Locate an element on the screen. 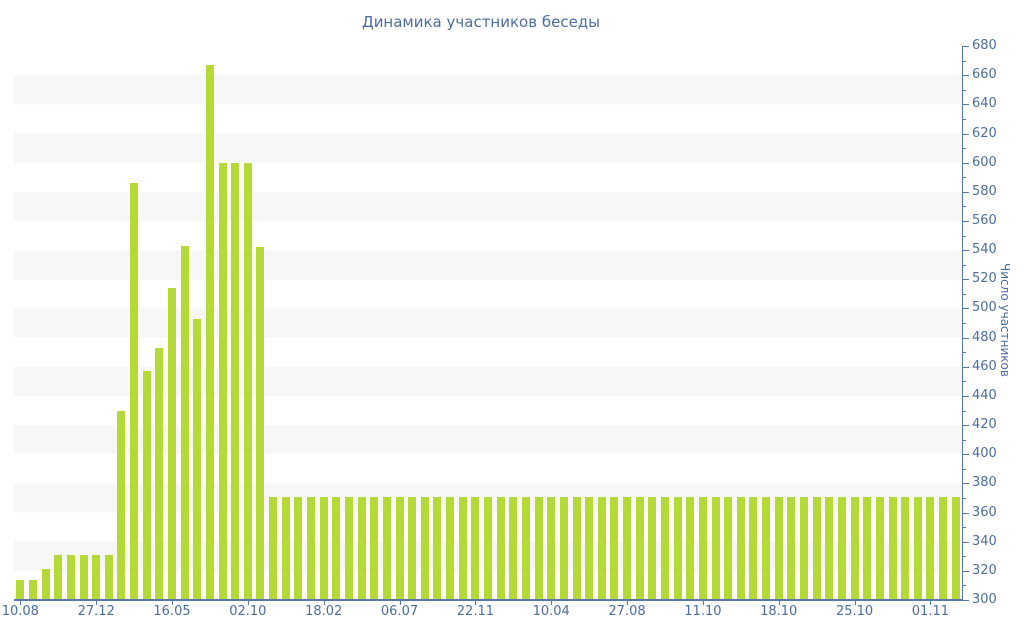  y-tick-label: 420 is located at coordinates (984, 425).